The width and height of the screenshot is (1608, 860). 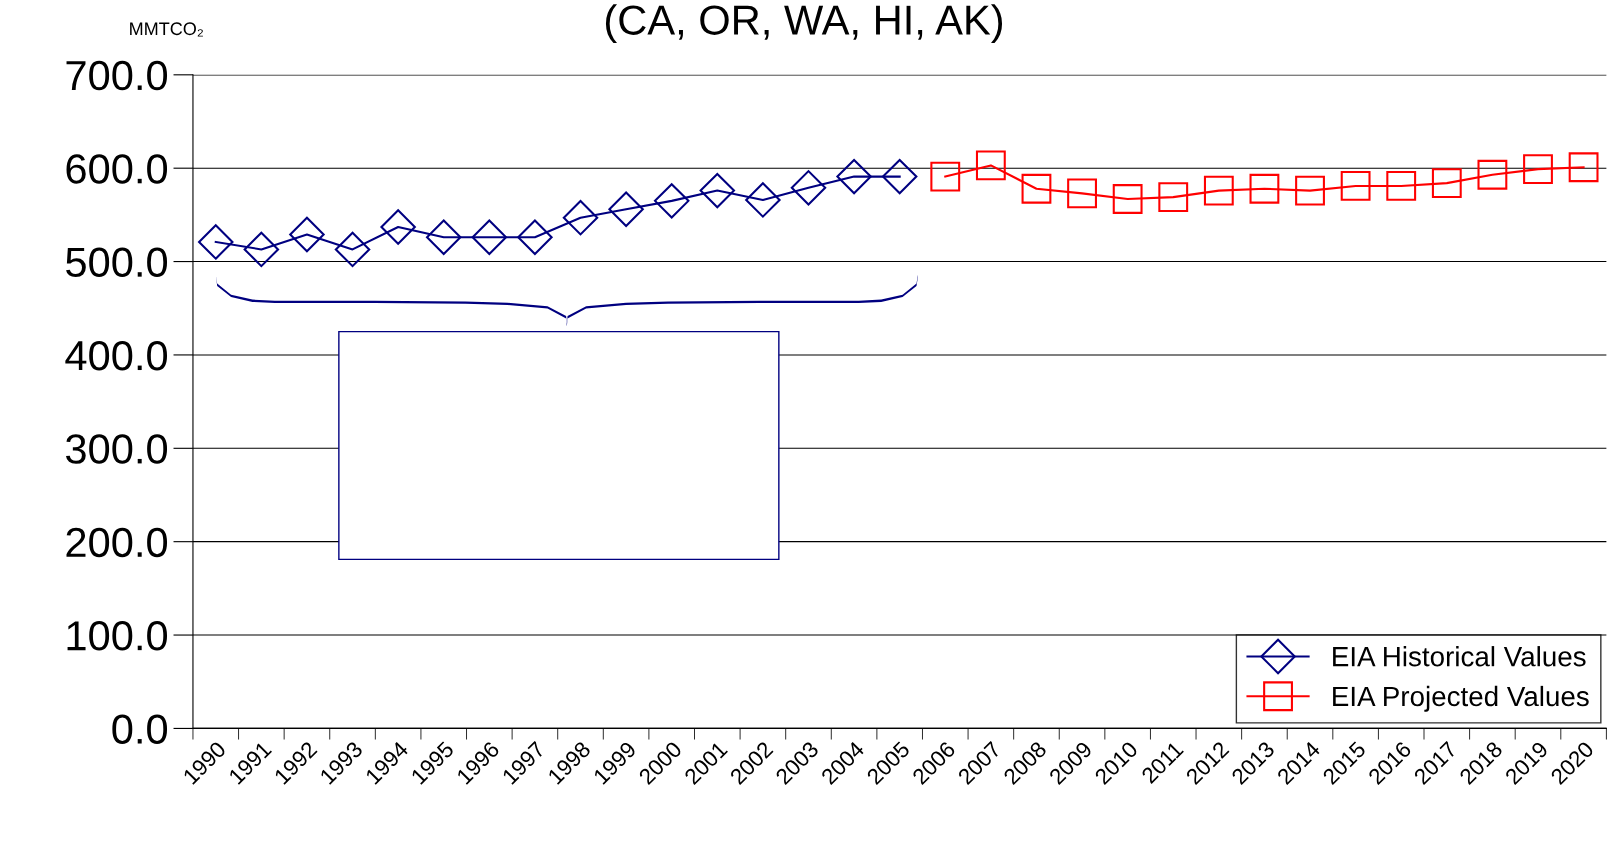 What do you see at coordinates (1459, 656) in the screenshot?
I see `legend-label: EIA Historical Values` at bounding box center [1459, 656].